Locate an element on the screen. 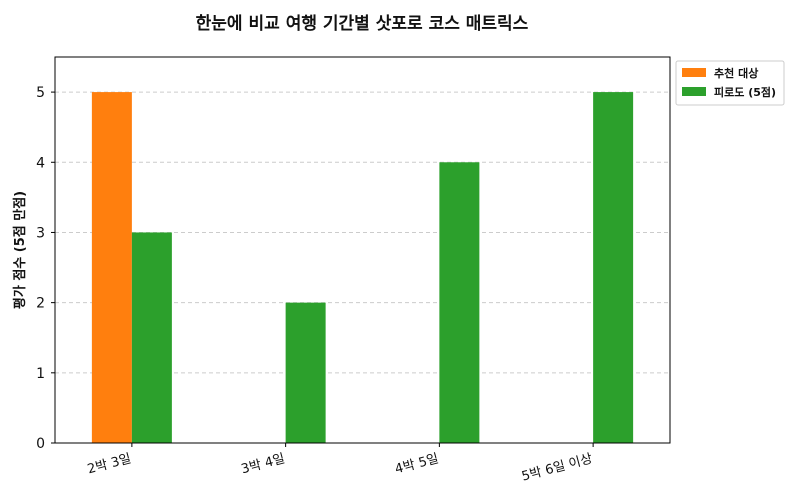  chart-title: 한눈에 비교 여행 기간별 삿포로 코스 매트릭스 is located at coordinates (362, 24).